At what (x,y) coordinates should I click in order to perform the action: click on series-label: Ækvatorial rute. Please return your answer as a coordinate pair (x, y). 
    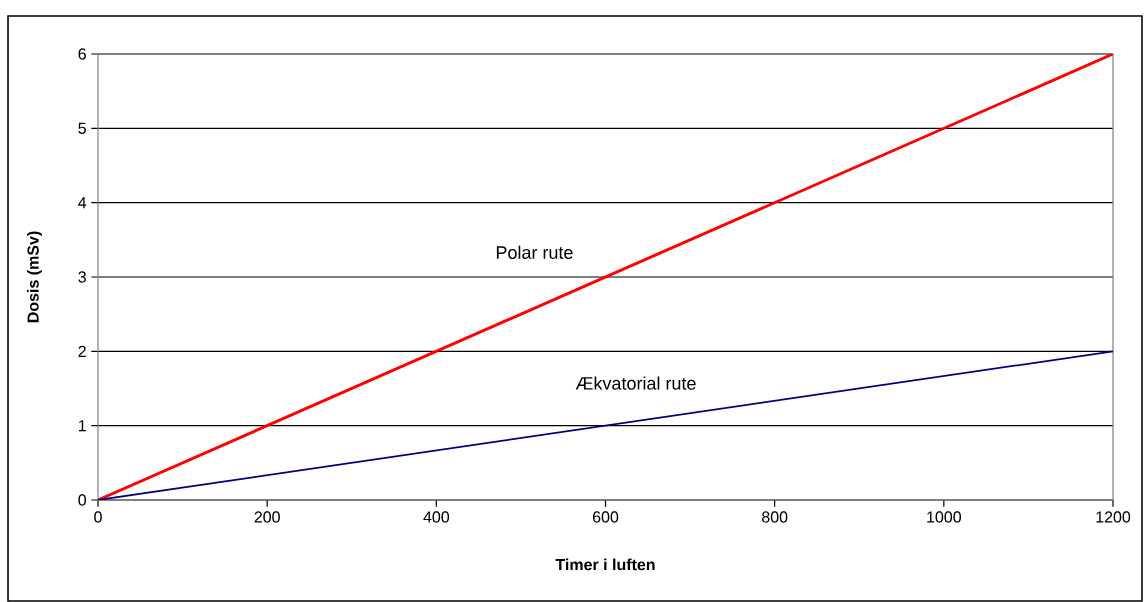
    Looking at the image, I should click on (635, 383).